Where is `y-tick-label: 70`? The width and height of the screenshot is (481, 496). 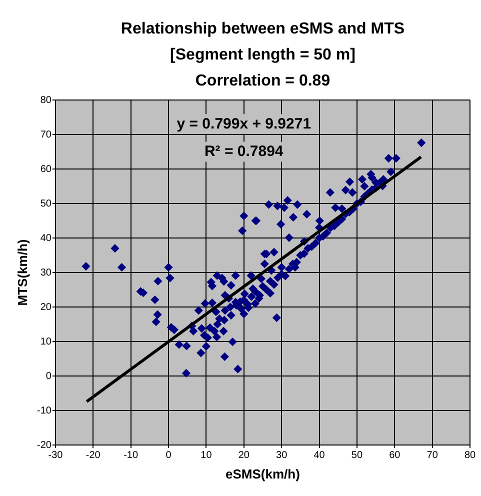 y-tick-label: 70 is located at coordinates (46, 134).